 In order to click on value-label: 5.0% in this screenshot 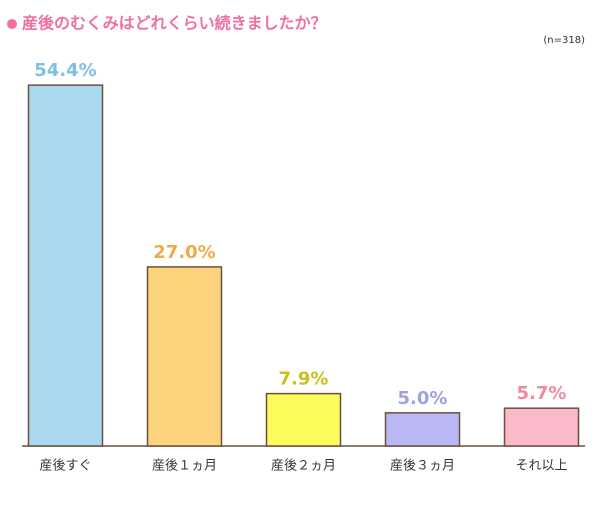, I will do `click(423, 398)`.